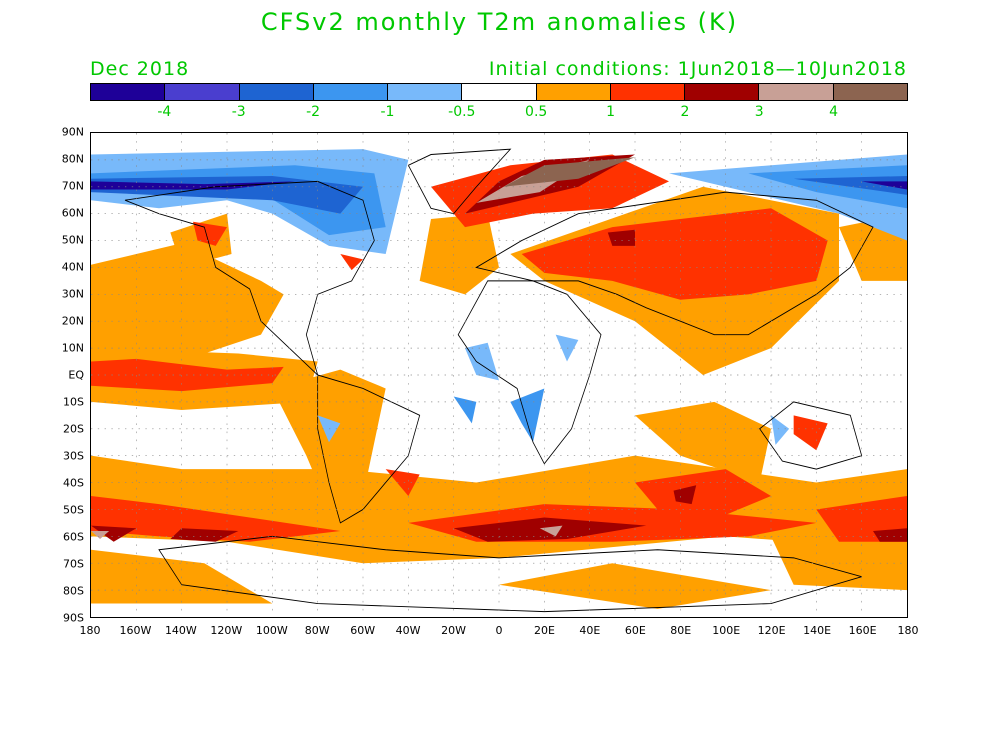 The width and height of the screenshot is (999, 750). I want to click on colorbar-tick-label: 2, so click(685, 112).